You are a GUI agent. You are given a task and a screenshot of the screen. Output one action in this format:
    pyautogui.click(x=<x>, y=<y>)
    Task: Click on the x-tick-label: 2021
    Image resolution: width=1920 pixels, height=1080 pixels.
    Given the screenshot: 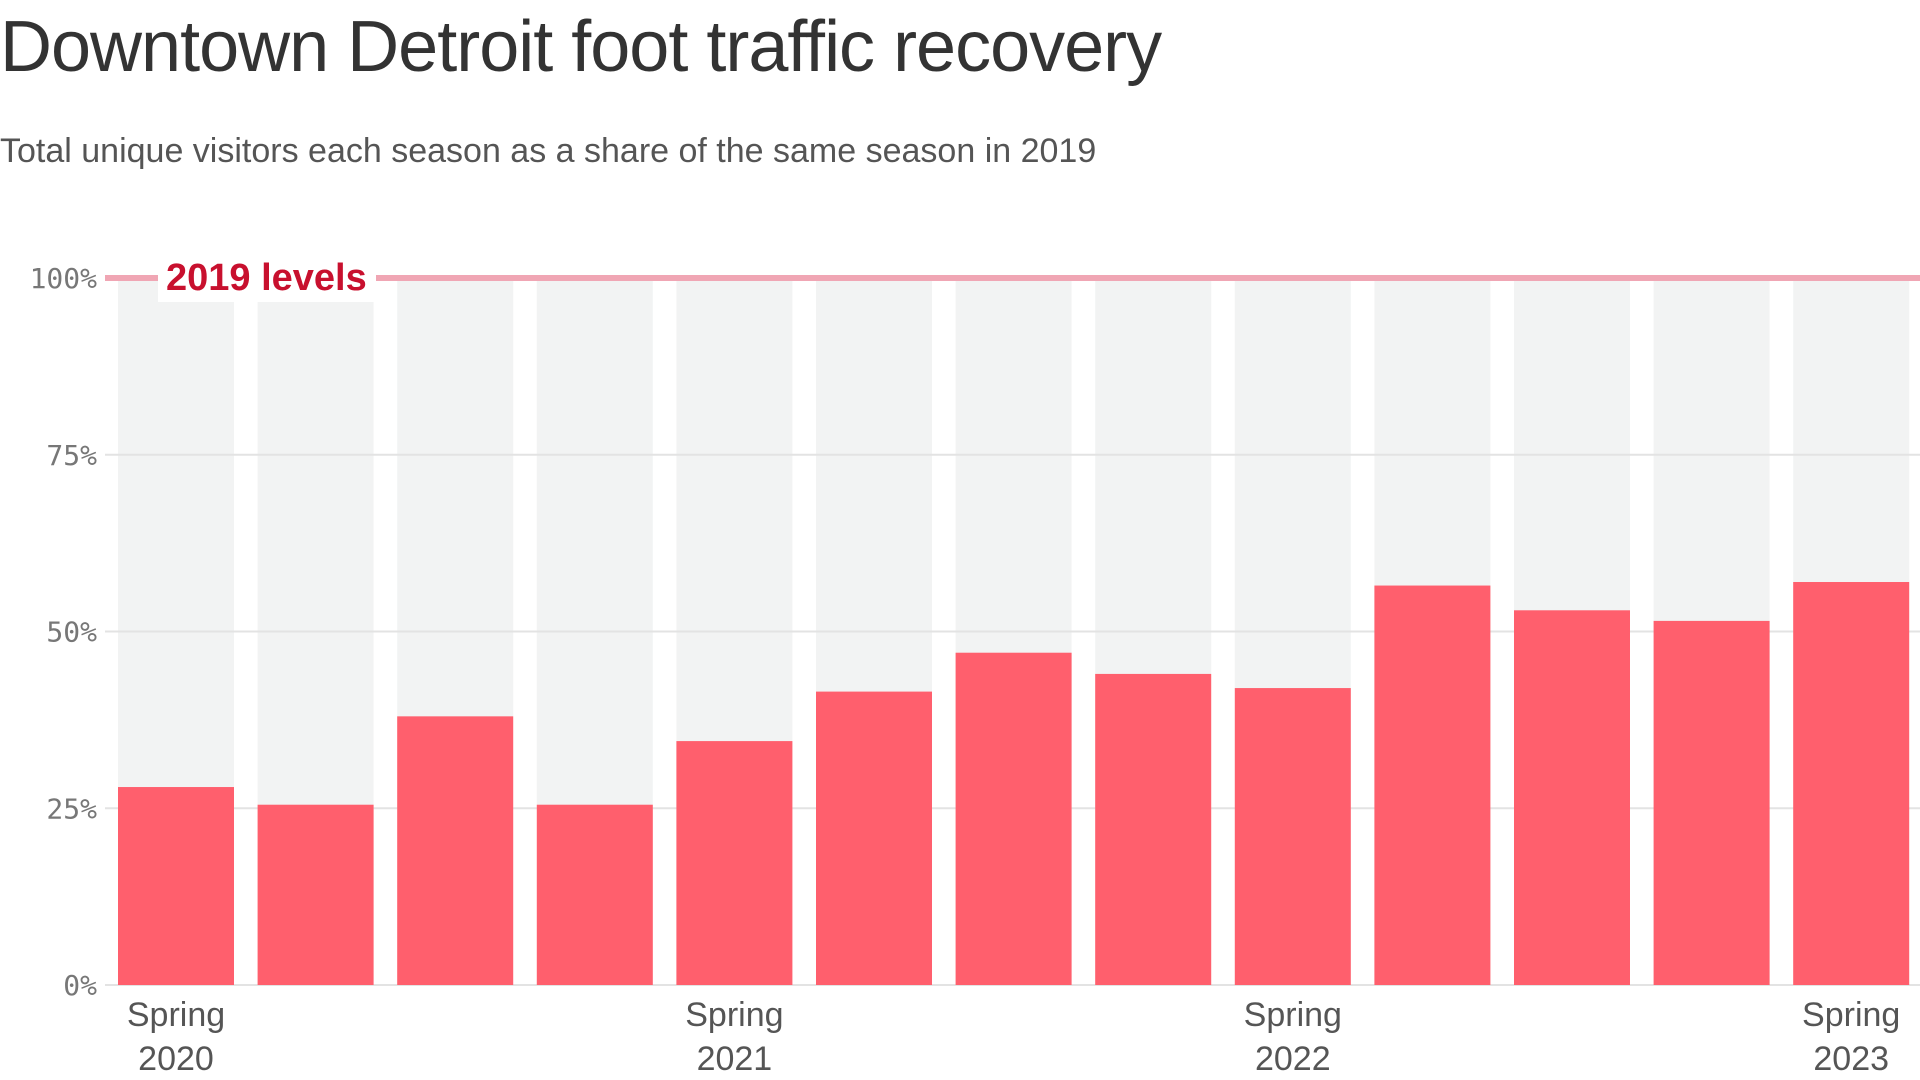 What is the action you would take?
    pyautogui.click(x=735, y=1059)
    